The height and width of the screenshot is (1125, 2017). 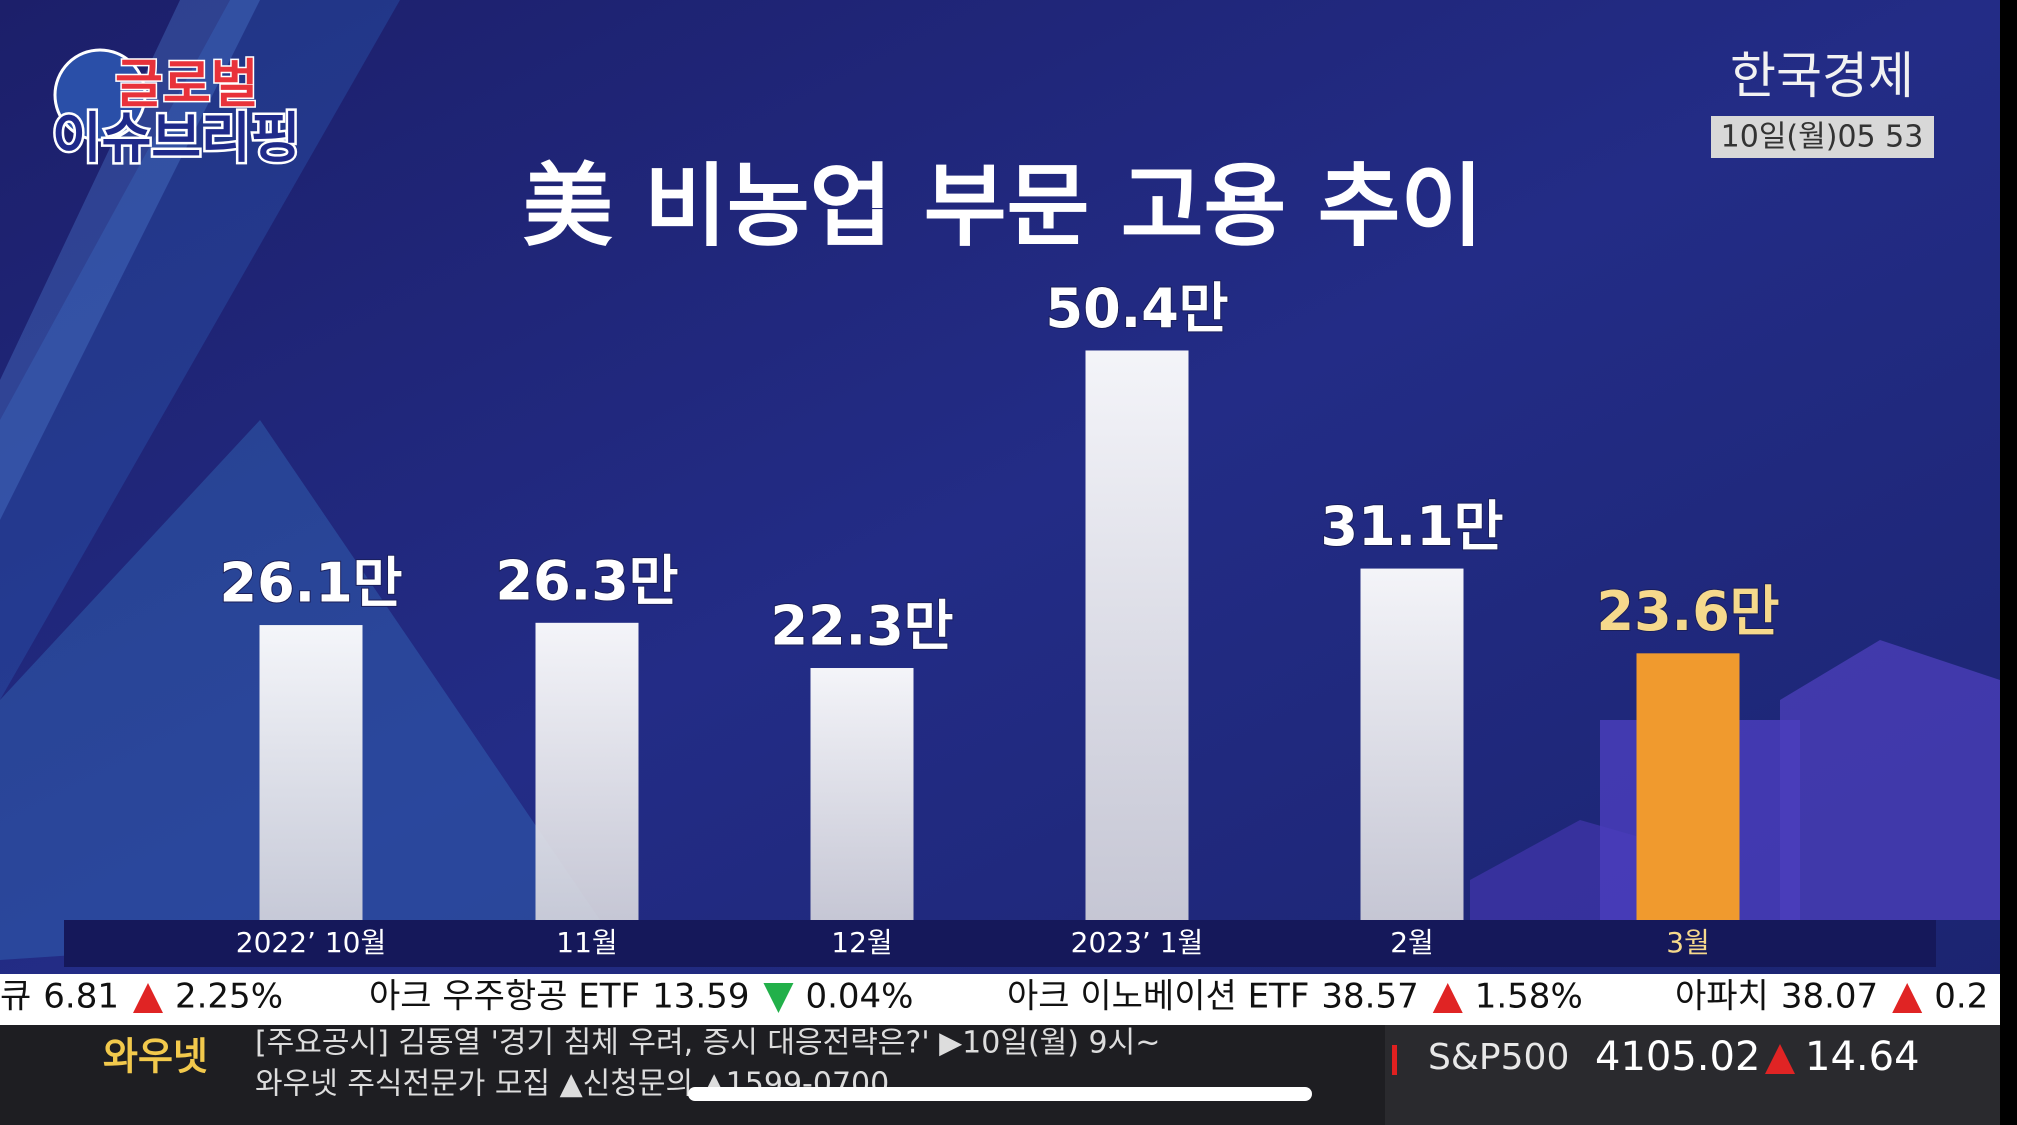 What do you see at coordinates (861, 942) in the screenshot?
I see `x-tick-label: 12월` at bounding box center [861, 942].